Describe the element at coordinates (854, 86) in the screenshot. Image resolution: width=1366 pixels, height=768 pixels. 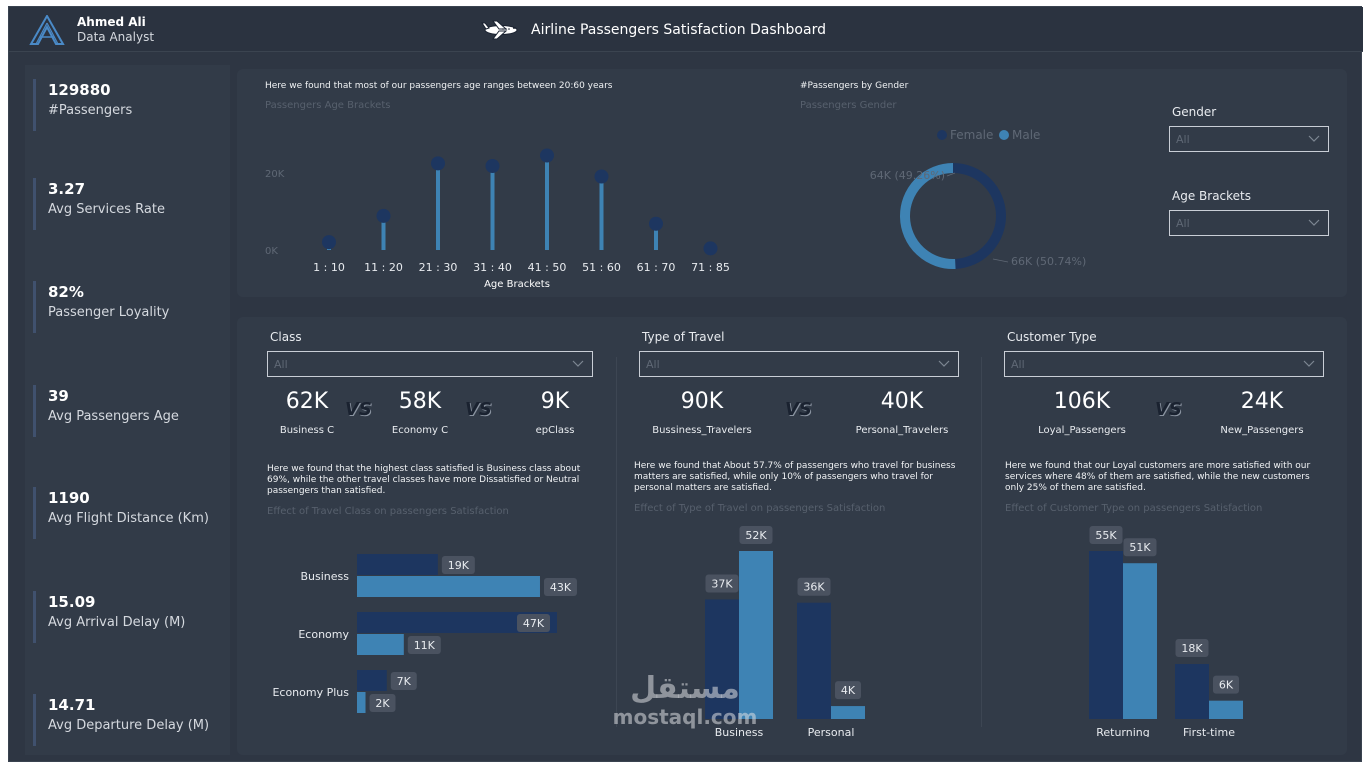
I see `gender-heading: #Passengers by Gender` at that location.